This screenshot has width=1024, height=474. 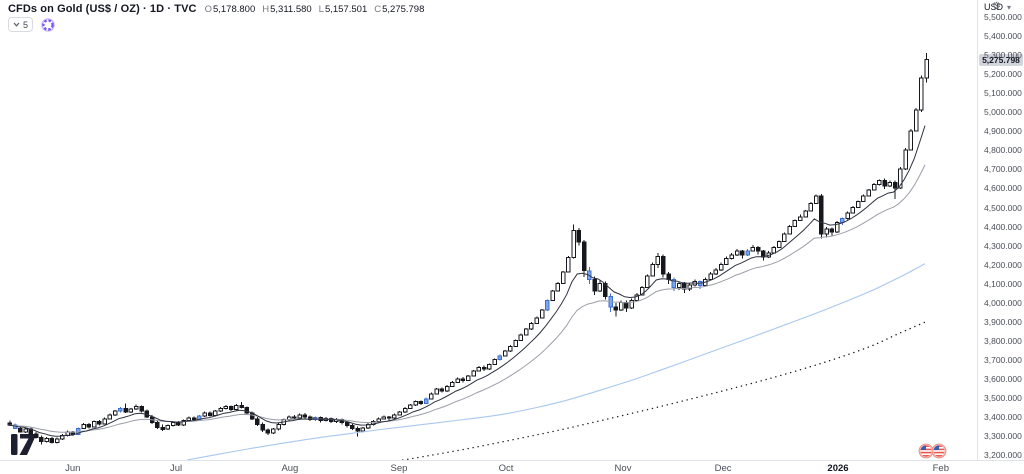 I want to click on close-value: 5,275.798, so click(x=403, y=9).